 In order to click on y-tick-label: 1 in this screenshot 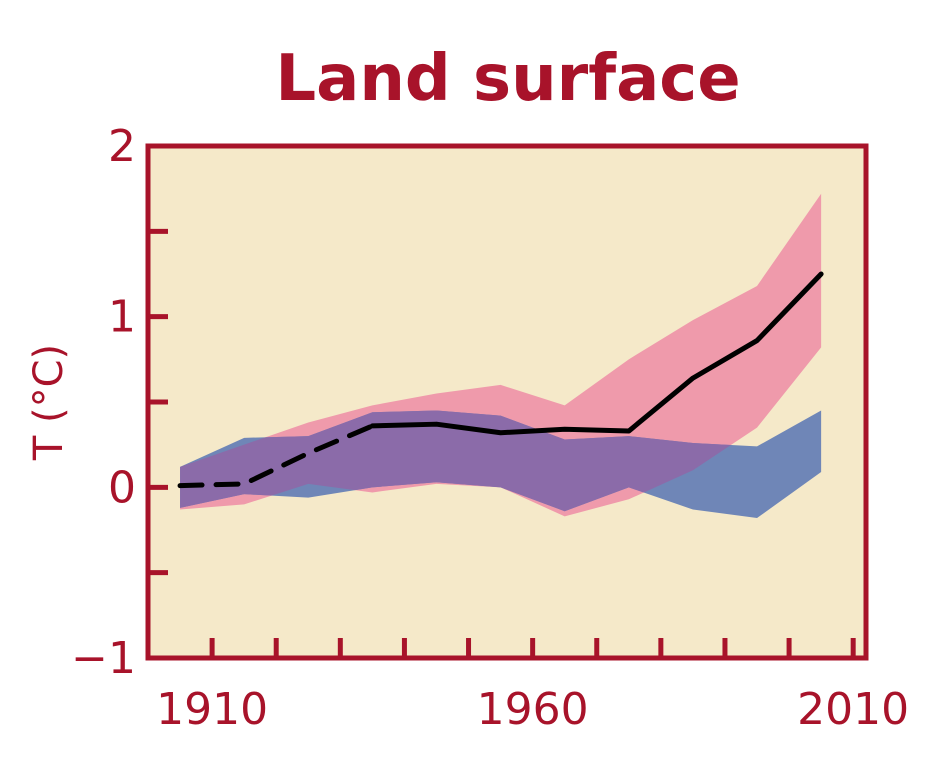, I will do `click(122, 317)`.